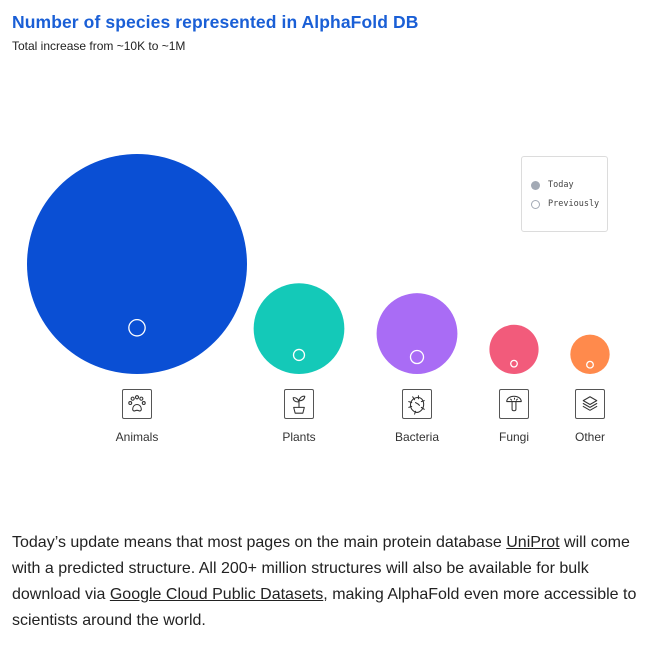 This screenshot has width=661, height=654. What do you see at coordinates (533, 542) in the screenshot?
I see `uniprot-link: UniProt` at bounding box center [533, 542].